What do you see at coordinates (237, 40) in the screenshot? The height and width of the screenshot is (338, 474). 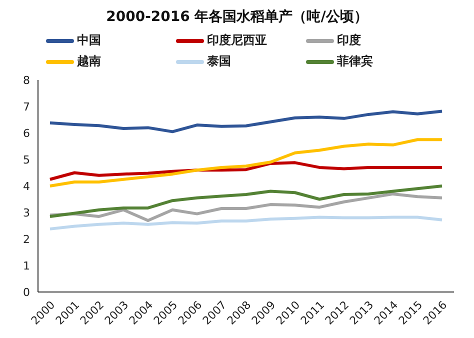 I see `legend-label: 印度尼西亚` at bounding box center [237, 40].